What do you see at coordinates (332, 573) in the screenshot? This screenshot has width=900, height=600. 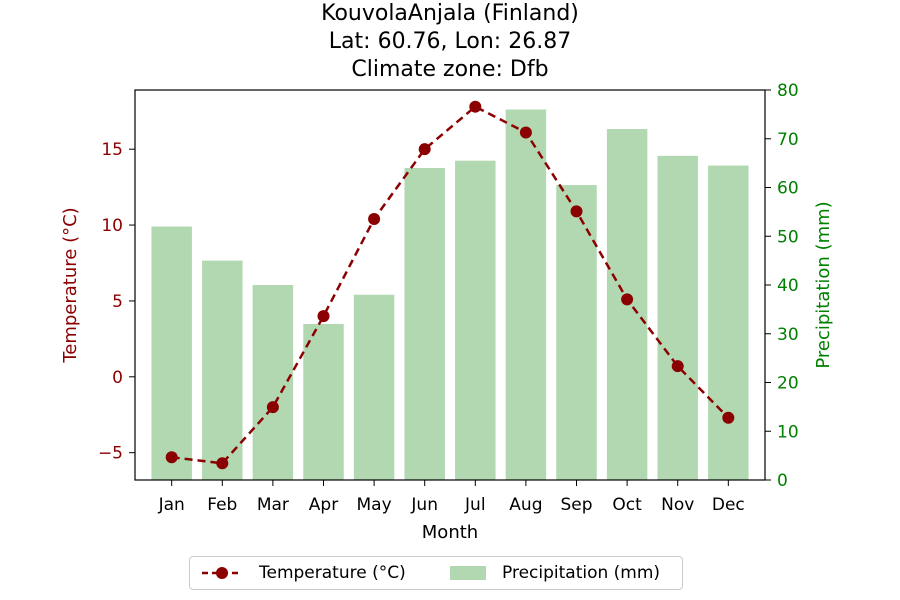 I see `legend-label-temperature: Temperature (°C)` at bounding box center [332, 573].